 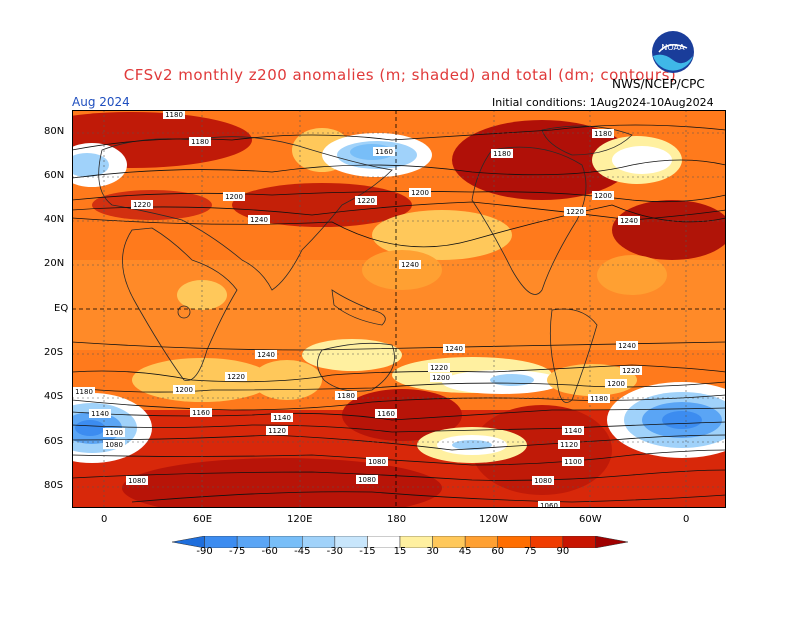 What do you see at coordinates (400, 542) in the screenshot?
I see `colorbar` at bounding box center [400, 542].